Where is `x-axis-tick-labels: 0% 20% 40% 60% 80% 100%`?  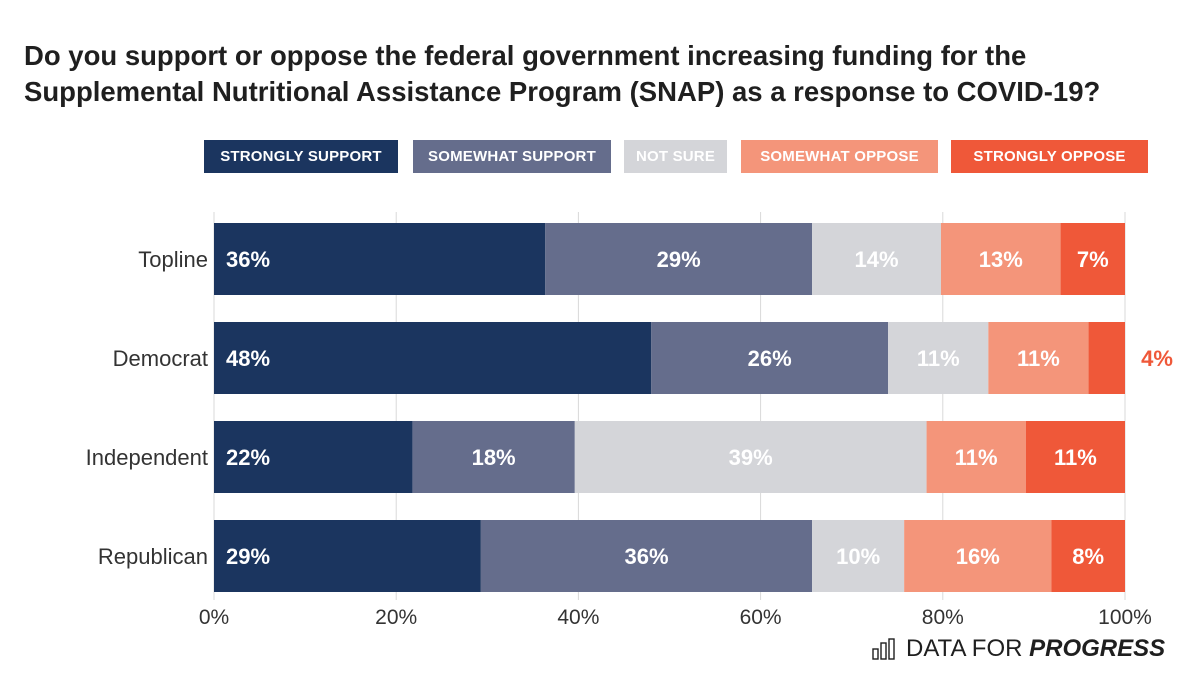 x-axis-tick-labels: 0% 20% 40% 60% 80% 100% is located at coordinates (675, 617).